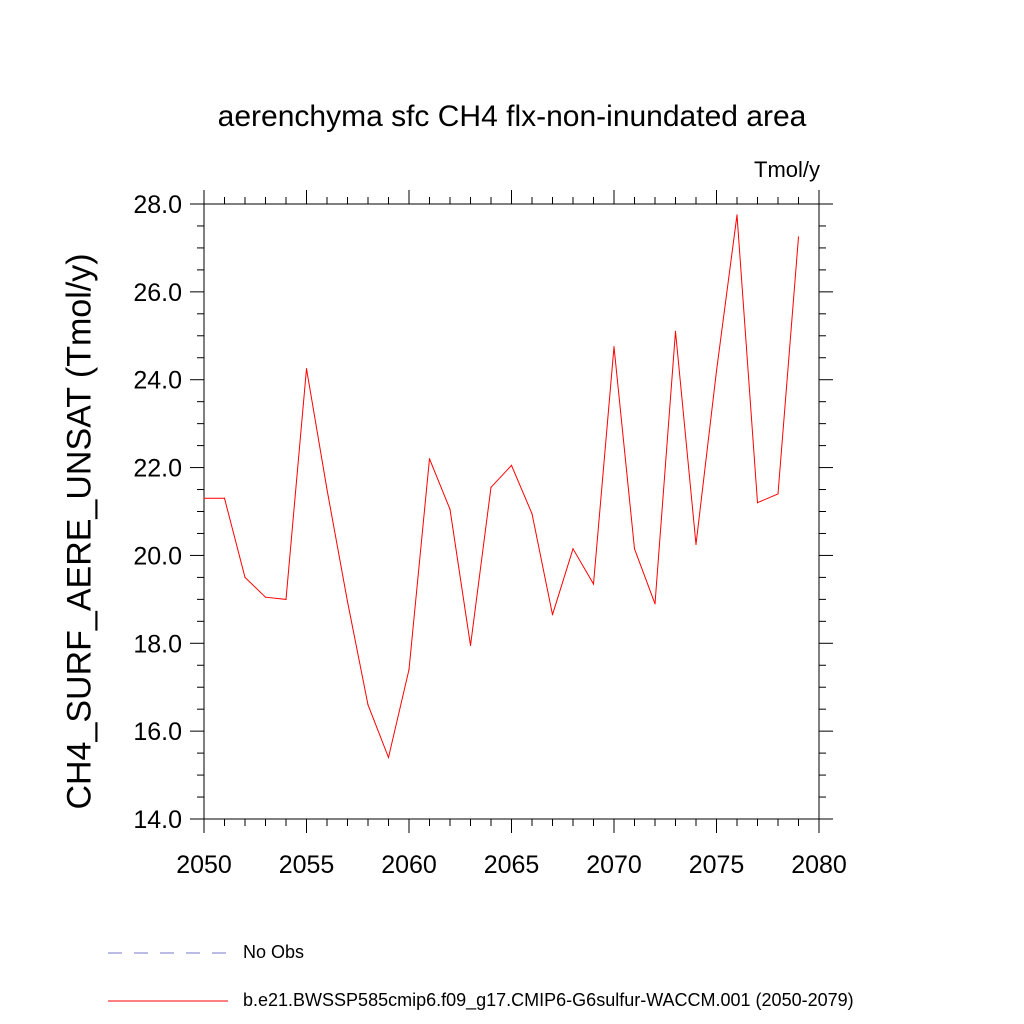 The image size is (1024, 1024). I want to click on y-tick-label: 26.0, so click(157, 293).